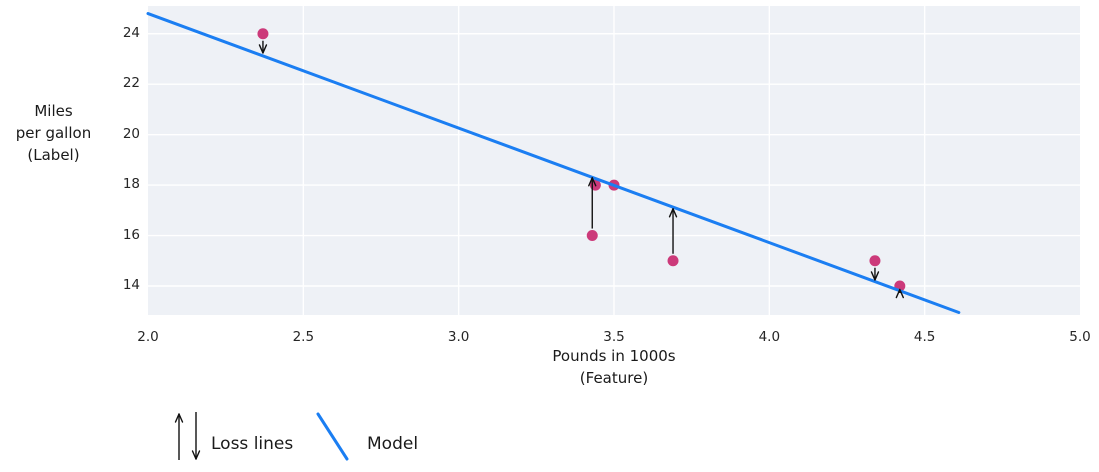  I want to click on y-axis-label-line-2: per gallon, so click(53, 133).